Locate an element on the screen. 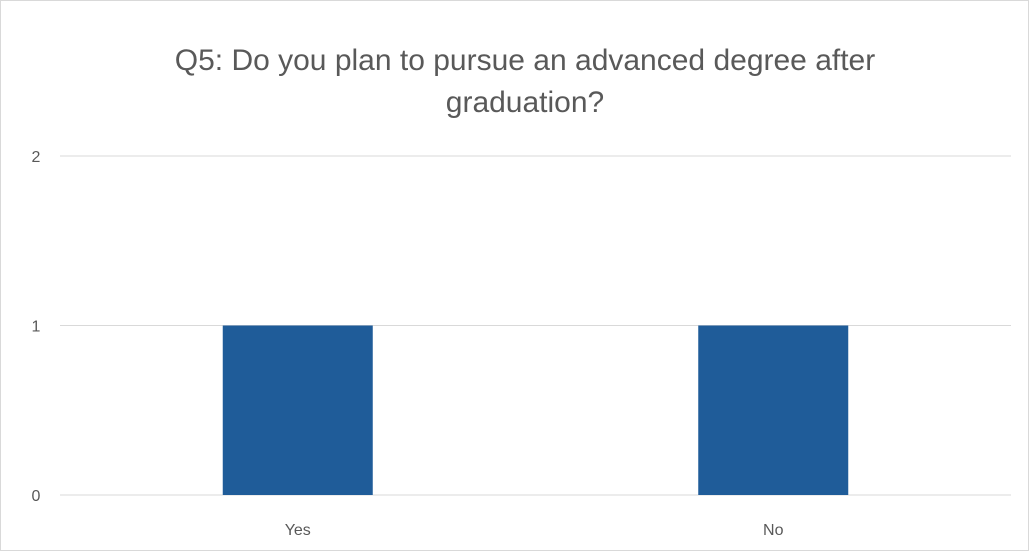 Image resolution: width=1029 pixels, height=552 pixels. x-axis-ticks: Yes No is located at coordinates (534, 530).